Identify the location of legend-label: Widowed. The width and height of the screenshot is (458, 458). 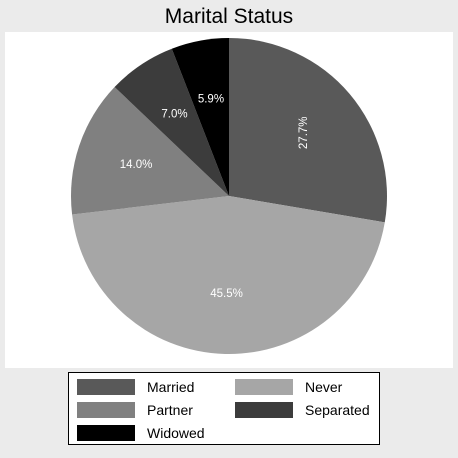
(176, 433).